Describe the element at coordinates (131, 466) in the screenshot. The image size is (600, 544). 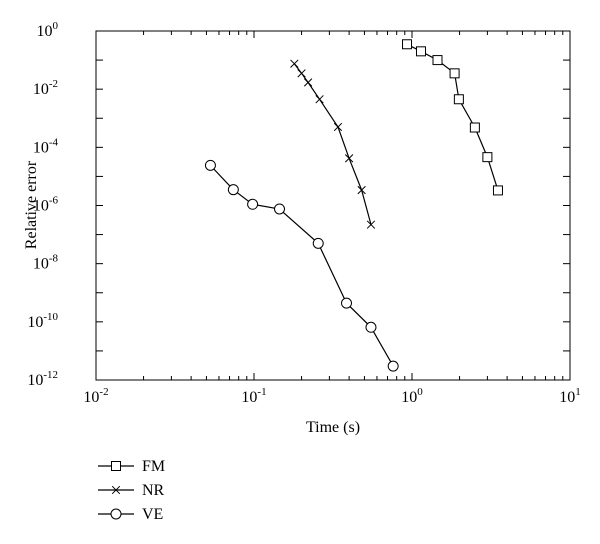
I see `legend-entry-fm: FM` at that location.